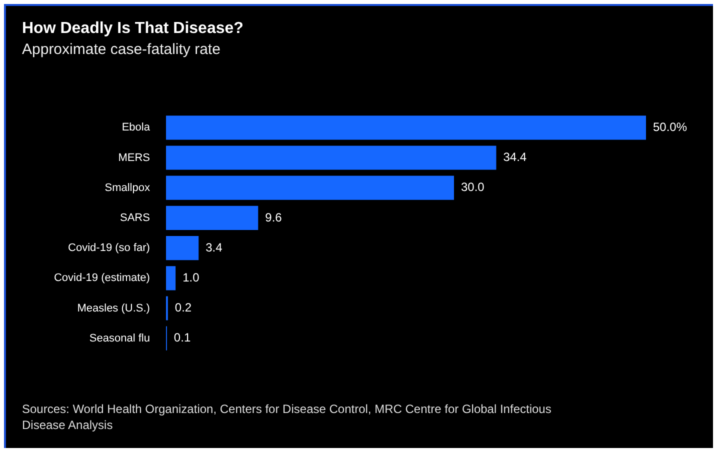 This screenshot has width=717, height=452. Describe the element at coordinates (214, 247) in the screenshot. I see `data-label: 3.4` at that location.